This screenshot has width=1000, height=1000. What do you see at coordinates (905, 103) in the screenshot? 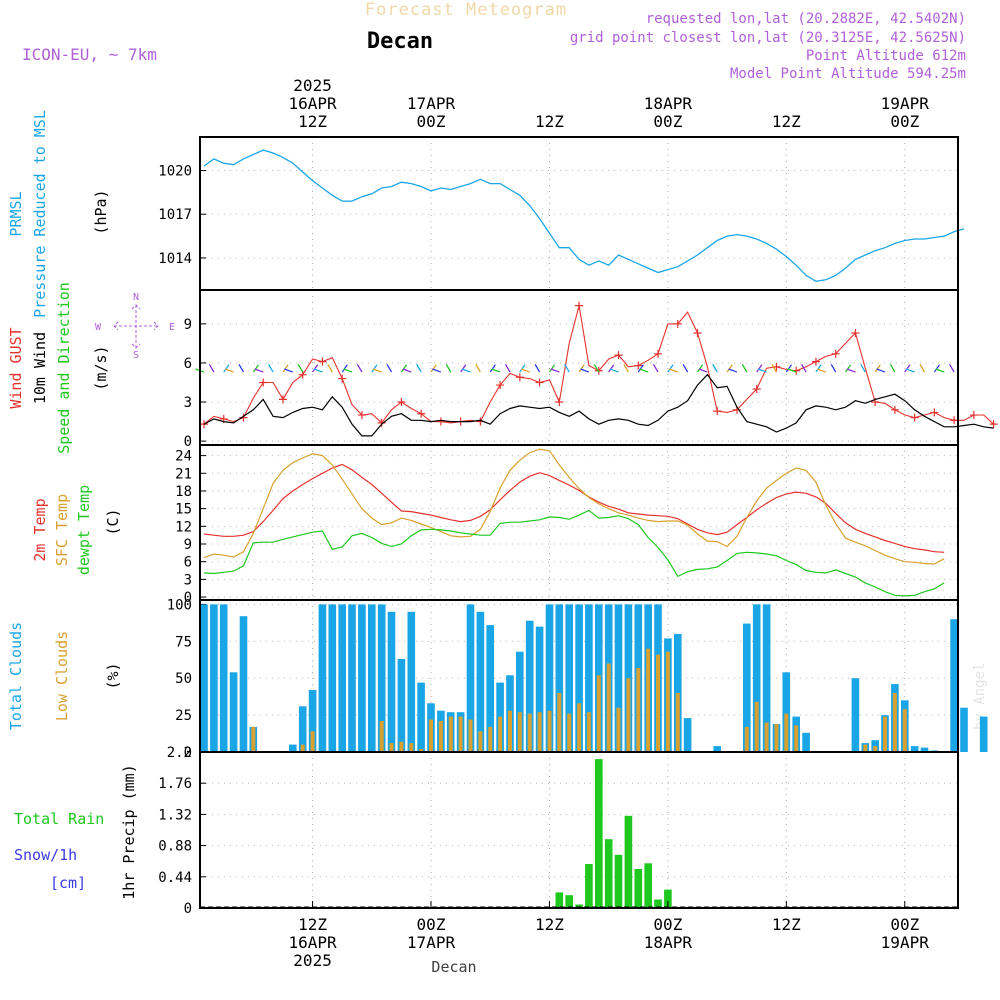
I see `top-axis-label: 19APR` at bounding box center [905, 103].